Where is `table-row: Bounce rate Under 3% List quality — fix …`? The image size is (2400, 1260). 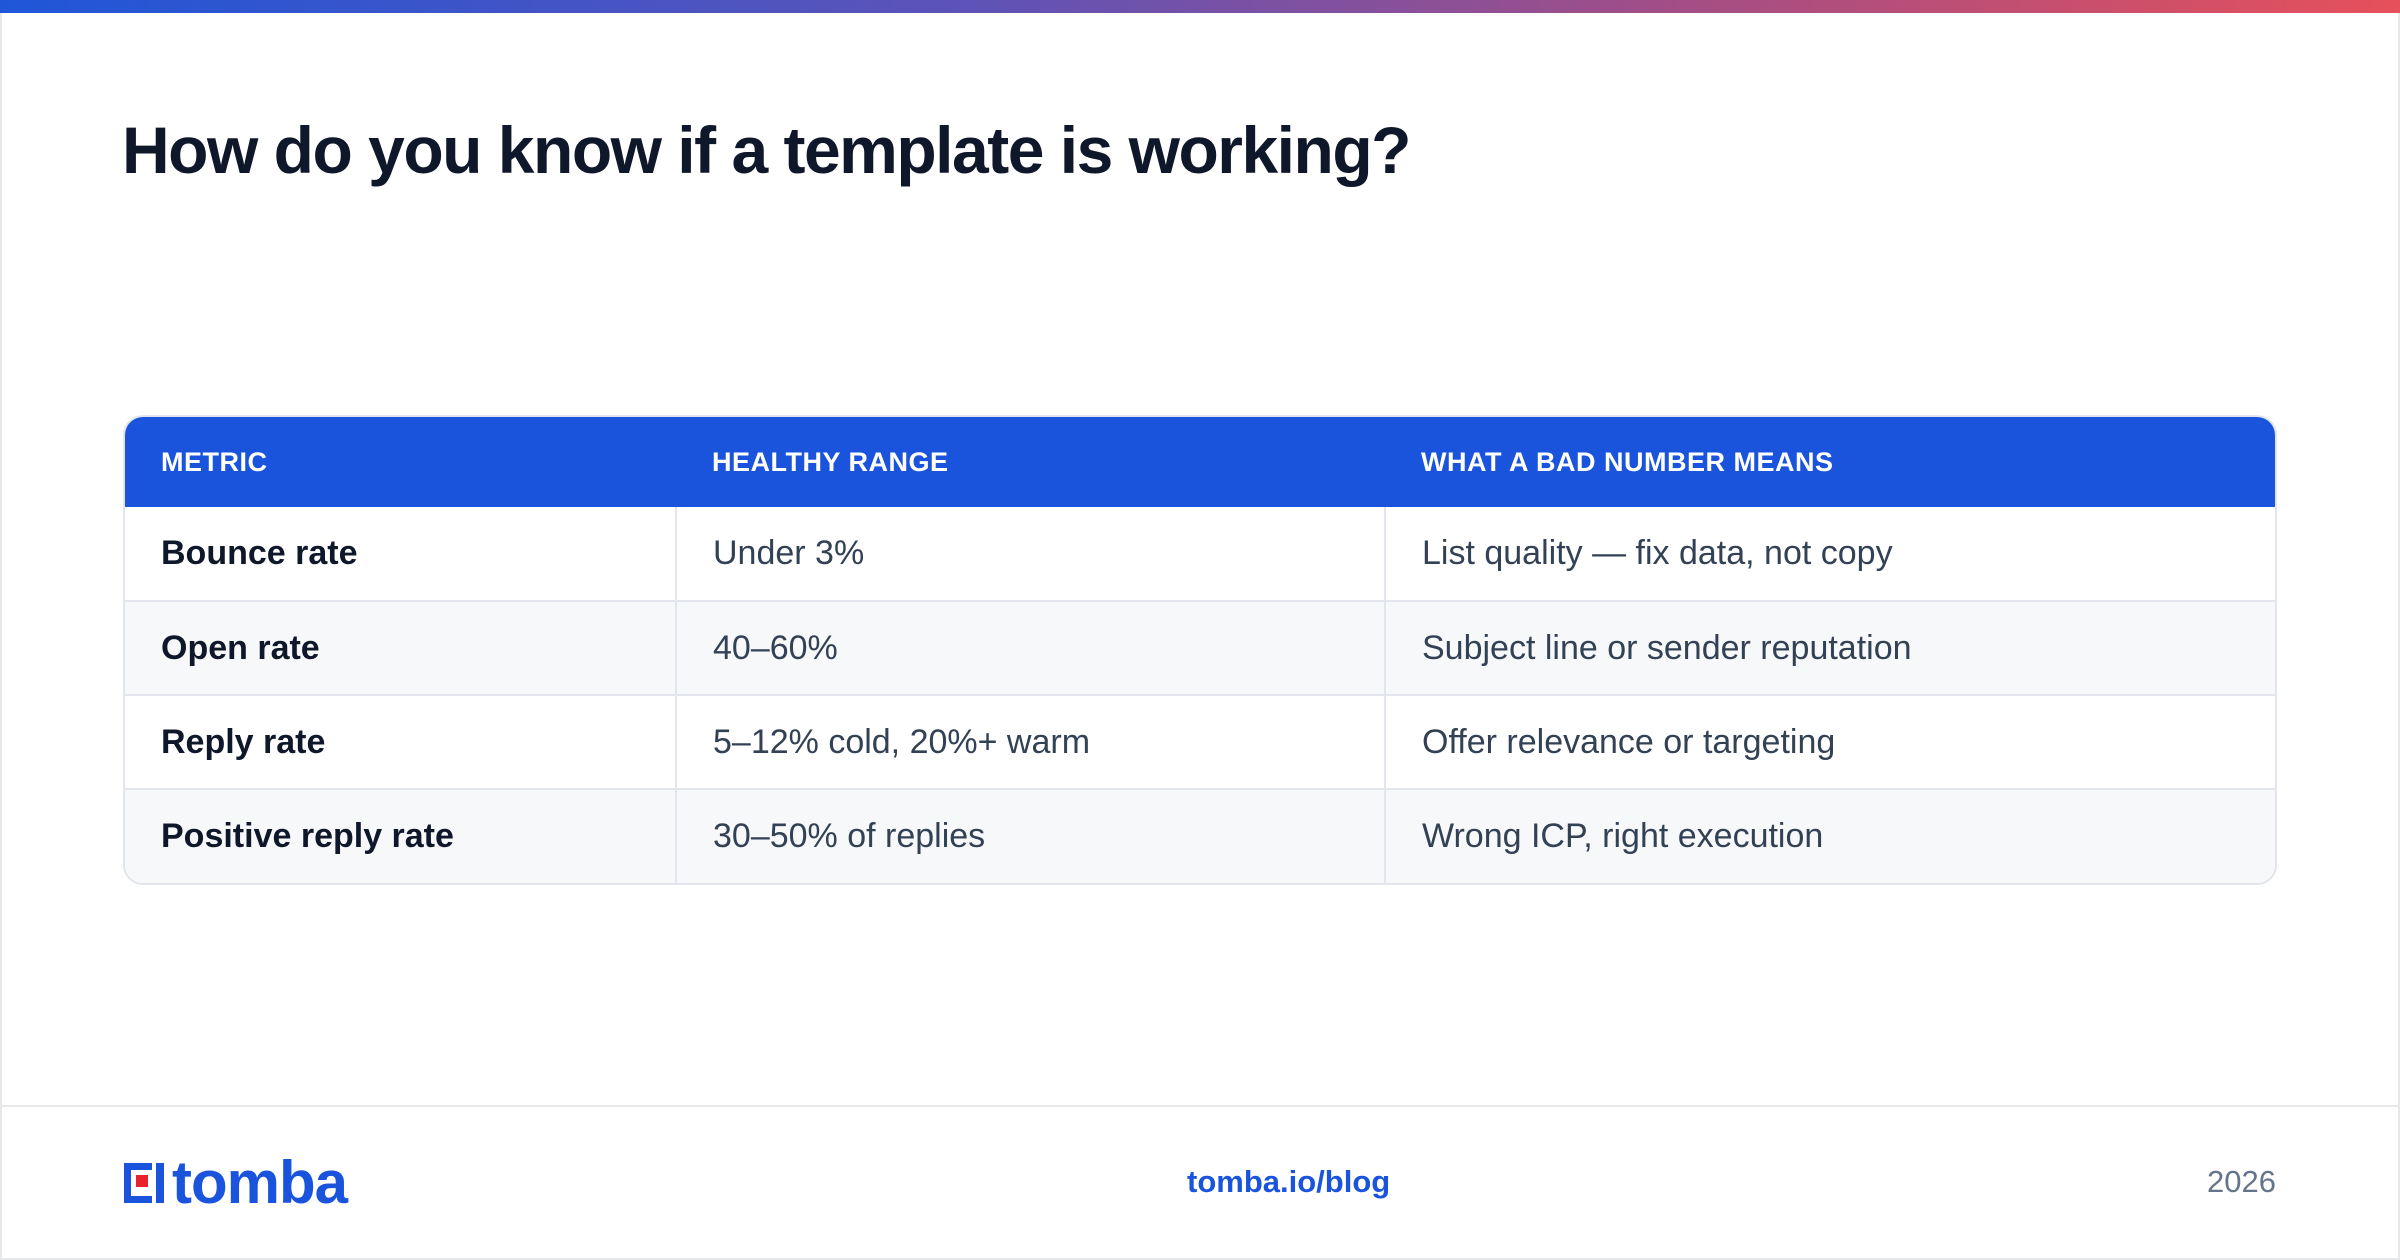
table-row: Bounce rate Under 3% List quality — fix … is located at coordinates (1200, 554).